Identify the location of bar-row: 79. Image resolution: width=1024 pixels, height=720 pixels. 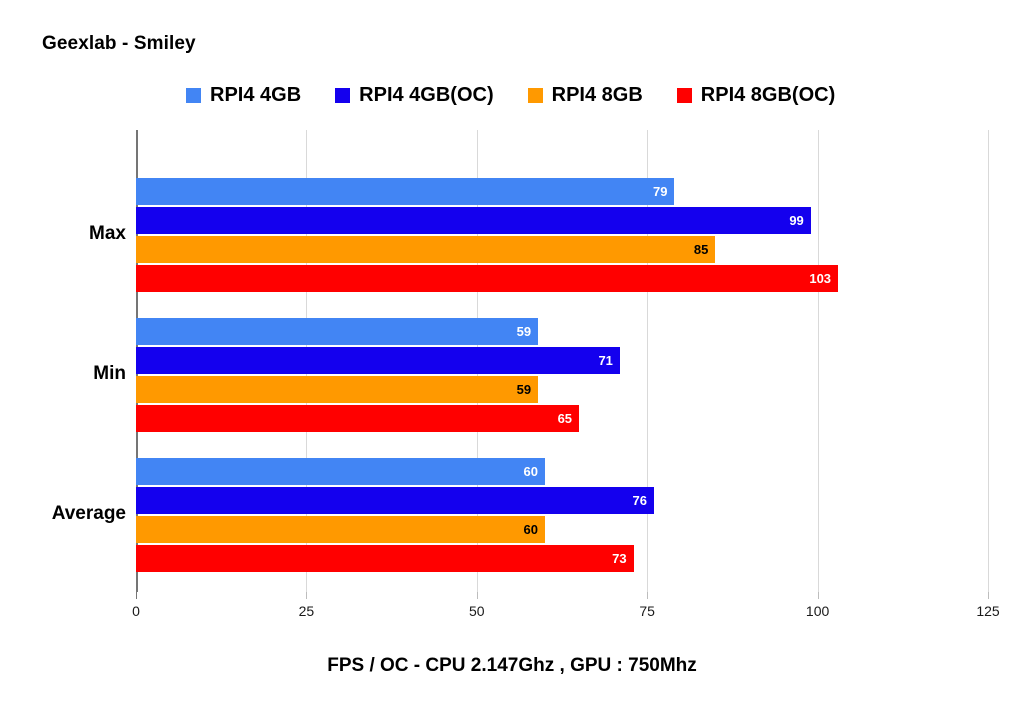
(562, 191).